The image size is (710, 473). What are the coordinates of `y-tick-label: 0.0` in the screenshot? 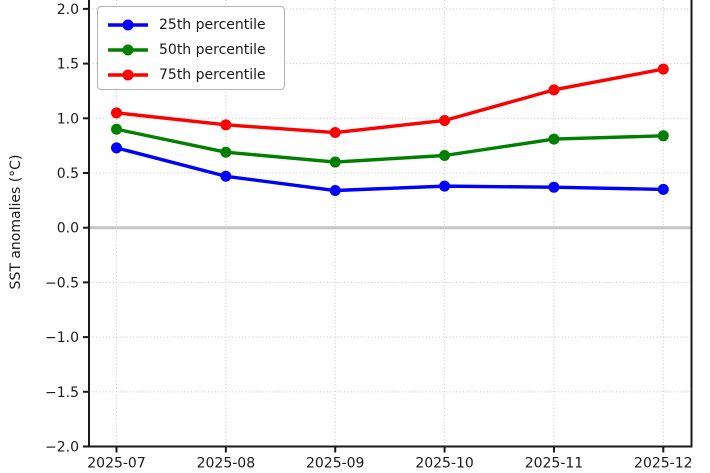 It's located at (68, 229).